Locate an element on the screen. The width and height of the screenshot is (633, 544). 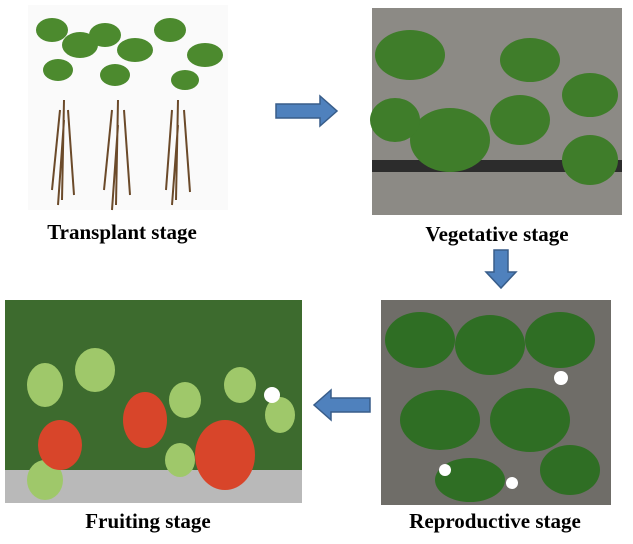
stage-label: Reproductive stage is located at coordinates (495, 521).